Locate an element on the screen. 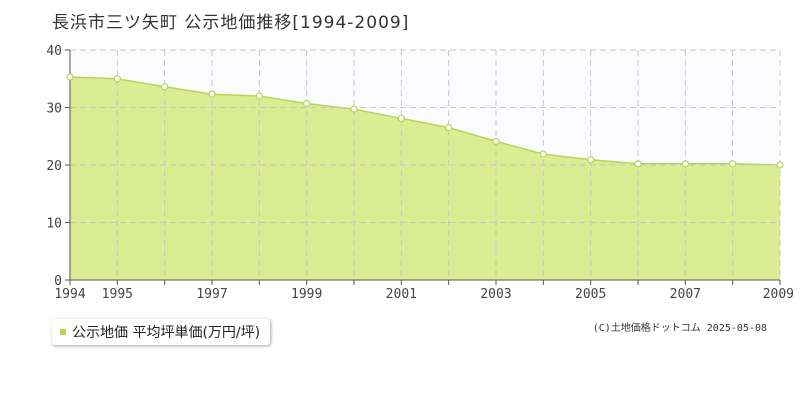 This screenshot has height=400, width=800. y-tick-label: 10 is located at coordinates (54, 224).